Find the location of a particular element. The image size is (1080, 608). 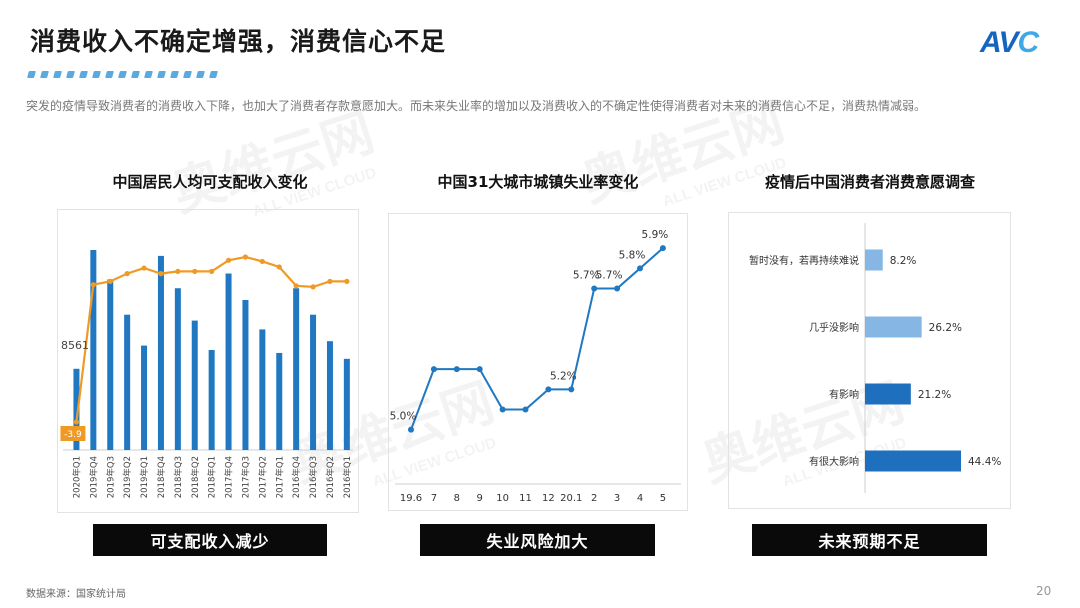

x-tick-label: 2016年Q3 is located at coordinates (313, 477).